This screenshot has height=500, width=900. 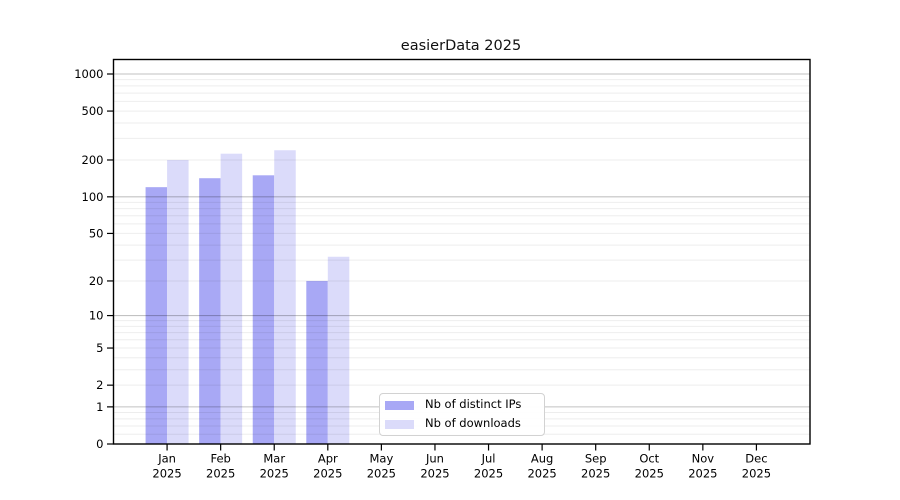 I want to click on legend-item-distinct-ips: Nb of distinct IPs, so click(x=461, y=405).